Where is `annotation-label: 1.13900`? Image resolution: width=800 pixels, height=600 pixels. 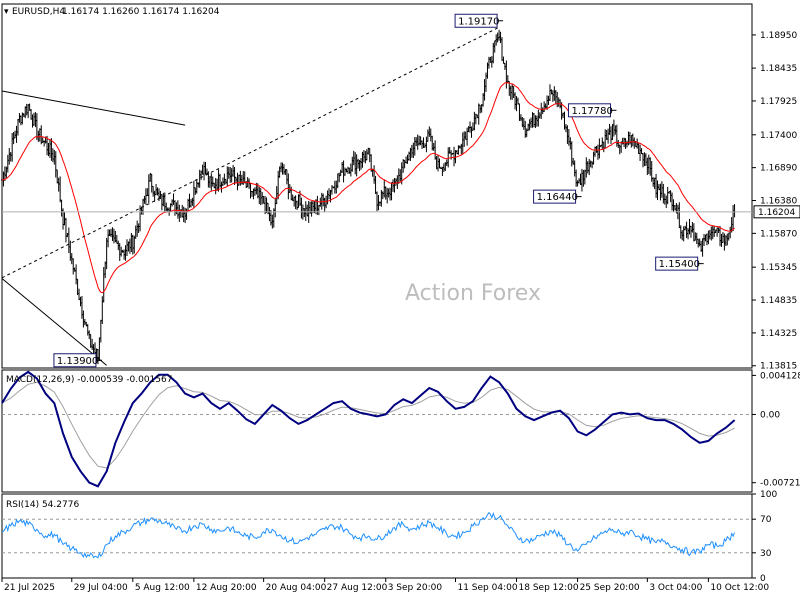 annotation-label: 1.13900 is located at coordinates (77, 361).